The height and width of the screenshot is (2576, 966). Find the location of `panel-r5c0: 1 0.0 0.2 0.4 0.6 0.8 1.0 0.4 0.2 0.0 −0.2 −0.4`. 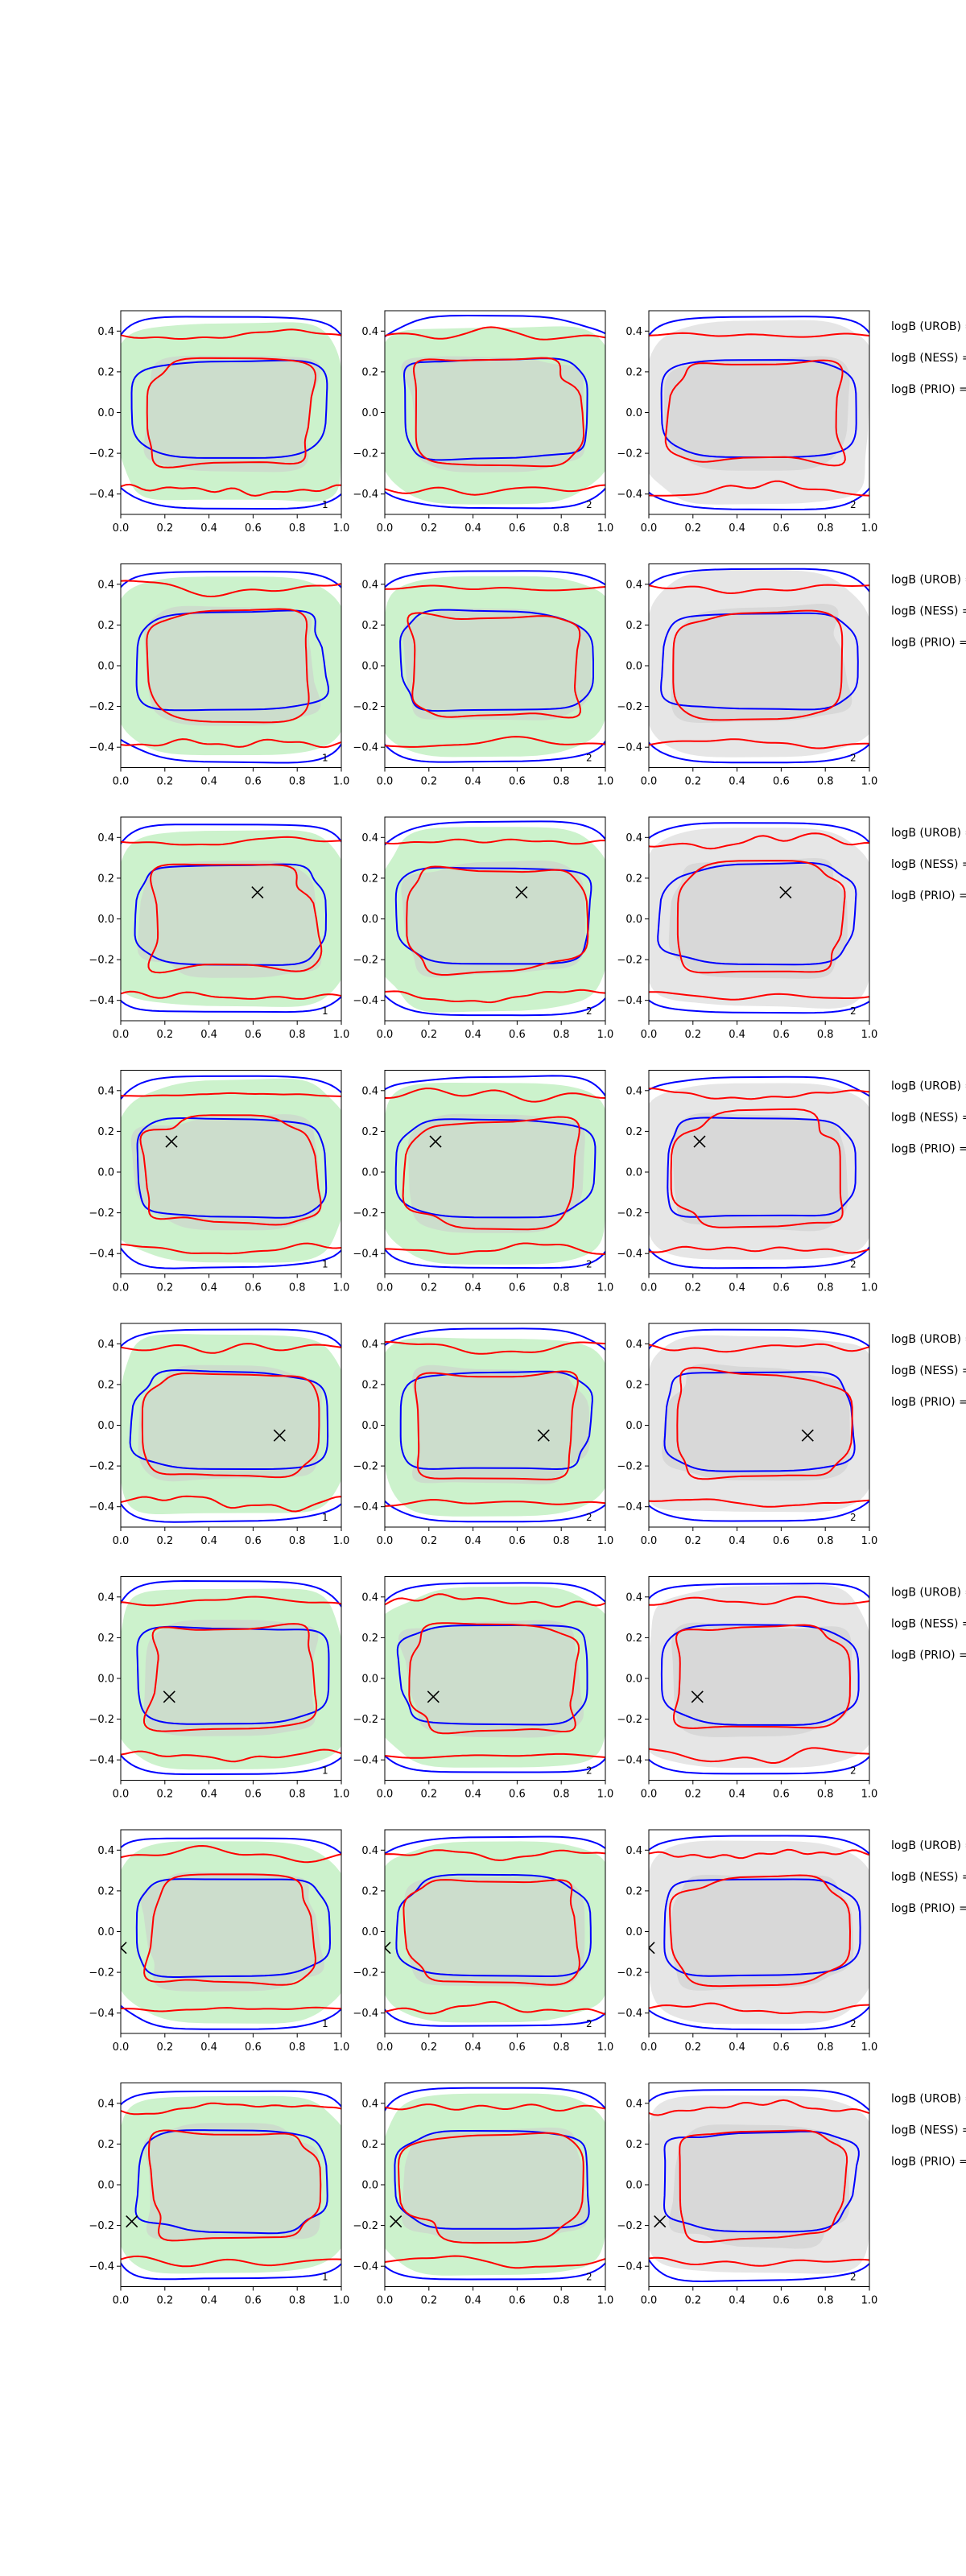

panel-r5c0: 1 0.0 0.2 0.4 0.6 0.8 1.0 0.4 0.2 0.0 −0.2 −0.4 is located at coordinates (219, 1688).